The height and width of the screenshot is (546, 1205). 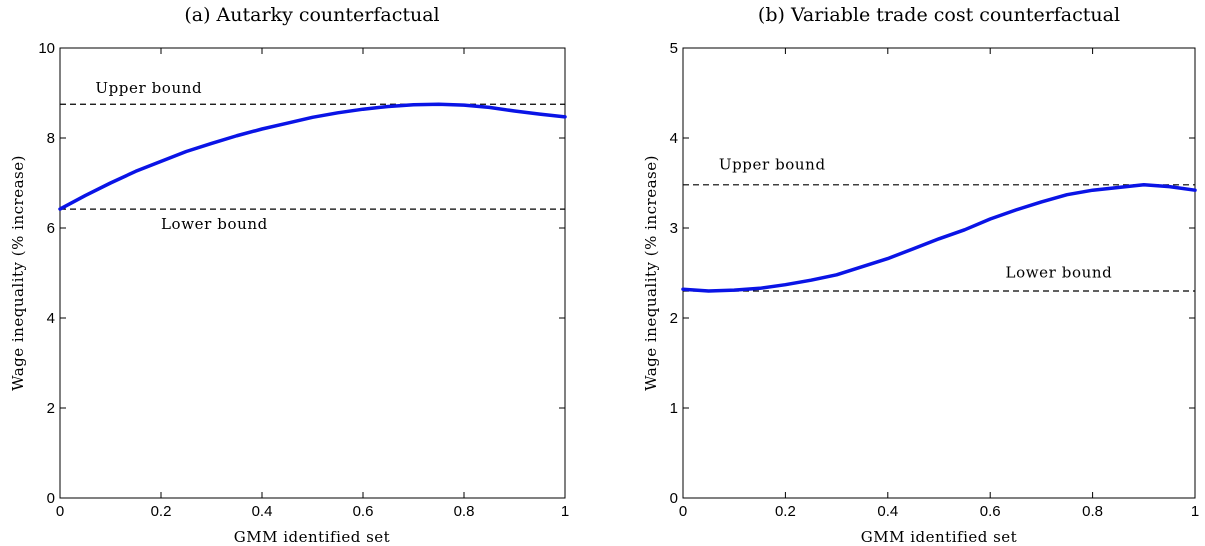 I want to click on chart-title: (b) Variable trade cost counterfactual, so click(x=939, y=15).